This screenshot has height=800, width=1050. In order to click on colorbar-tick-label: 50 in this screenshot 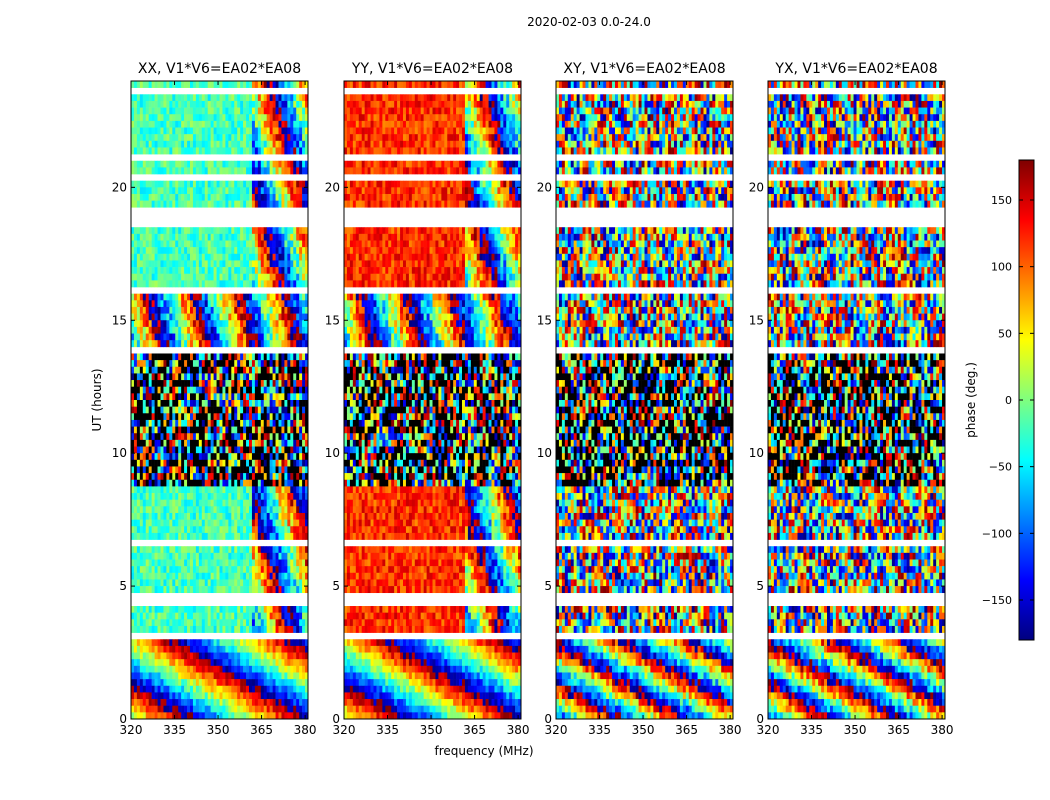, I will do `click(1005, 333)`.